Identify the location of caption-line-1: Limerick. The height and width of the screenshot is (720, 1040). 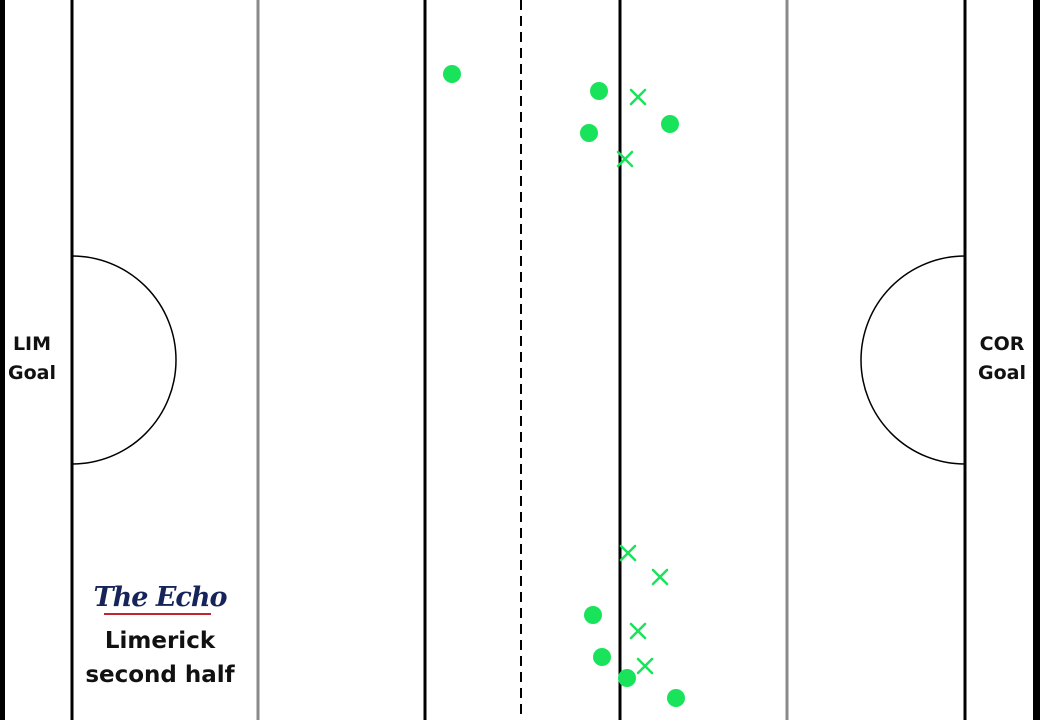
(160, 641).